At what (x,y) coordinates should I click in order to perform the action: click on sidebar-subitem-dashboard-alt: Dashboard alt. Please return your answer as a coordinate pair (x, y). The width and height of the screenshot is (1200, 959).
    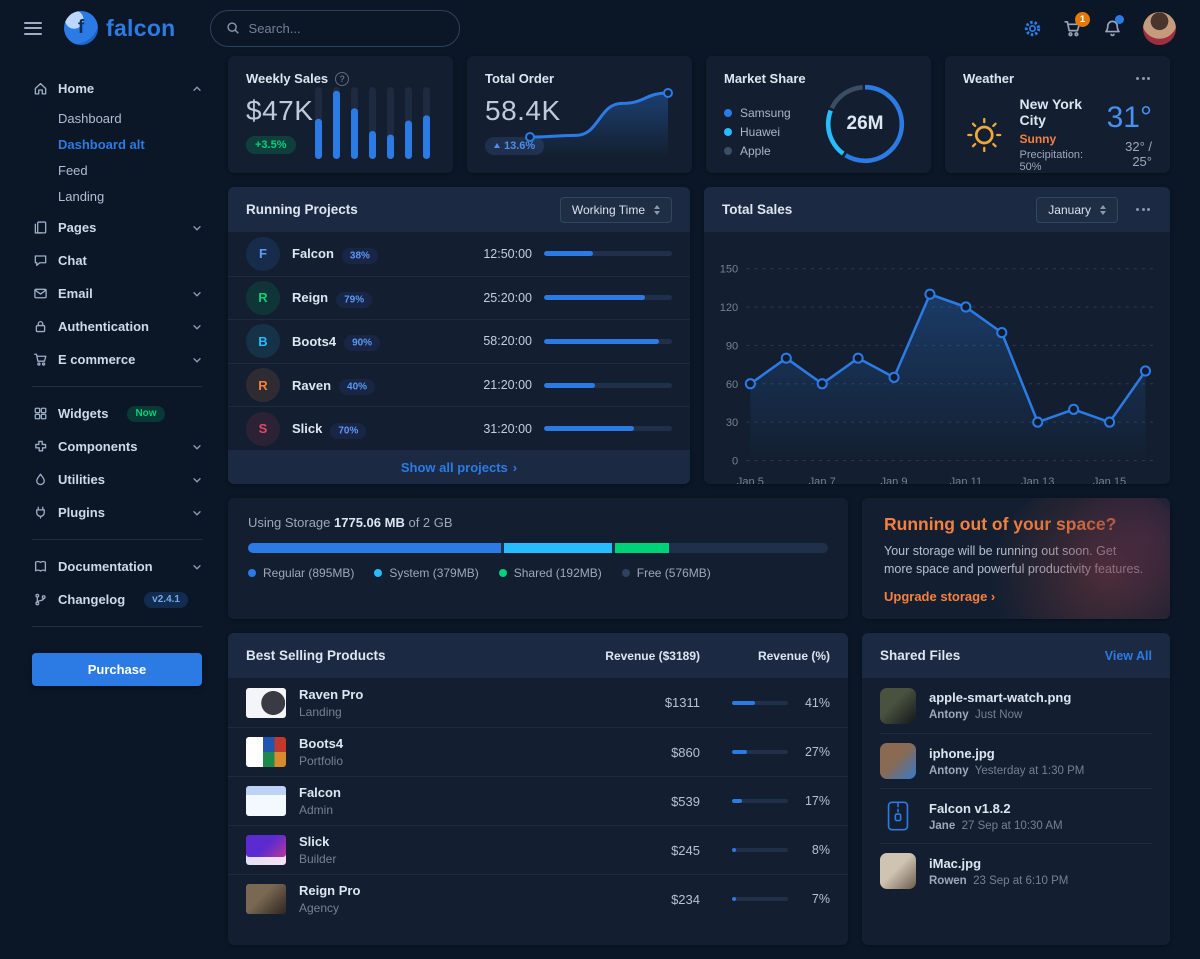
    Looking at the image, I should click on (101, 144).